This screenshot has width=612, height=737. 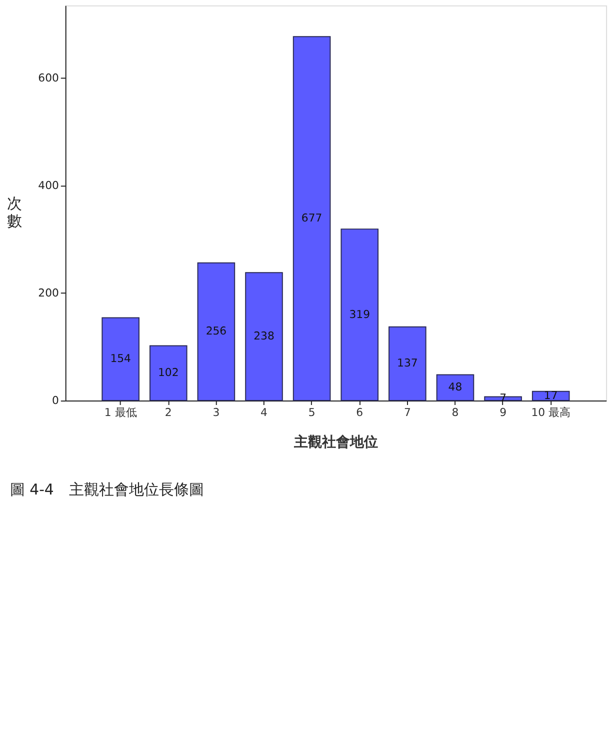 I want to click on caption: 圖 4-4 主觀社會地位長條圖, so click(x=107, y=489).